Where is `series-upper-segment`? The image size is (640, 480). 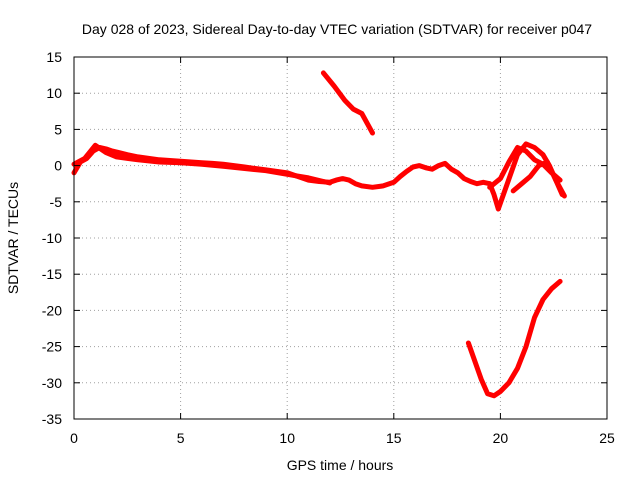 series-upper-segment is located at coordinates (347, 103).